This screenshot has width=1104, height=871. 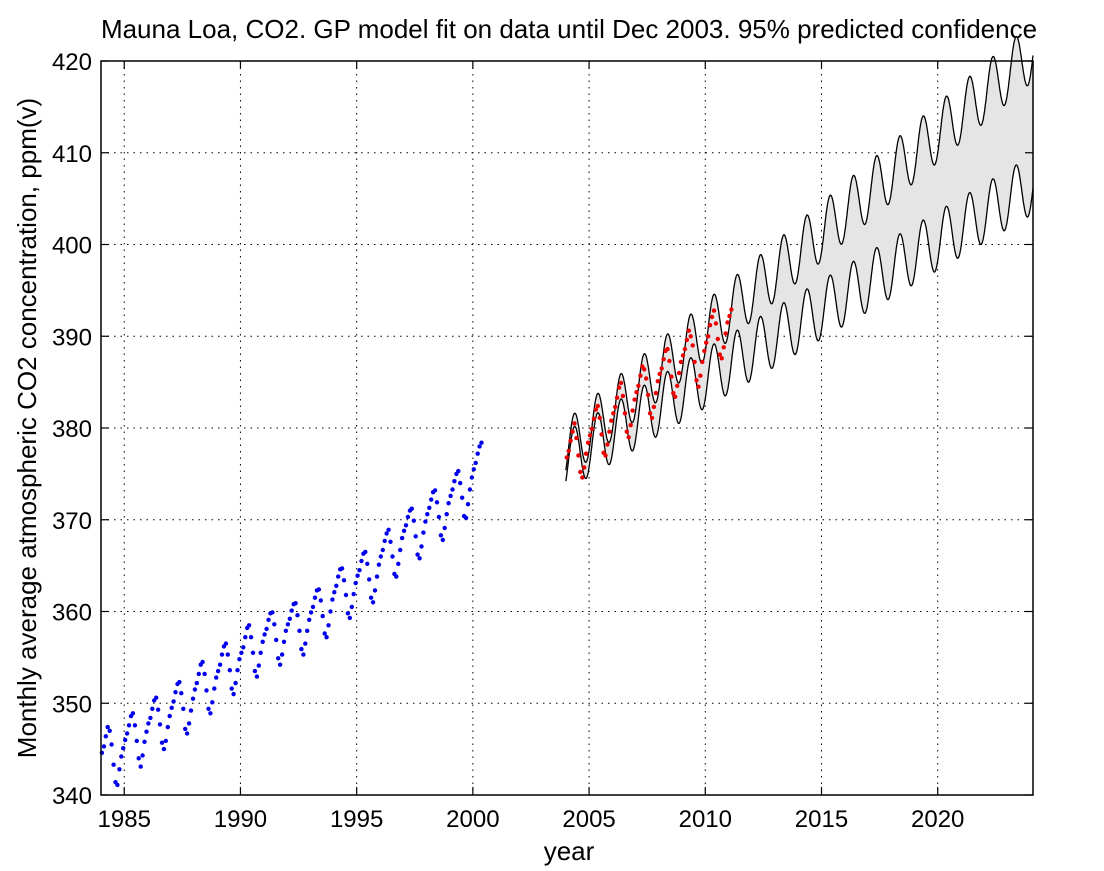 I want to click on x-tick-label: 1990, so click(x=240, y=819).